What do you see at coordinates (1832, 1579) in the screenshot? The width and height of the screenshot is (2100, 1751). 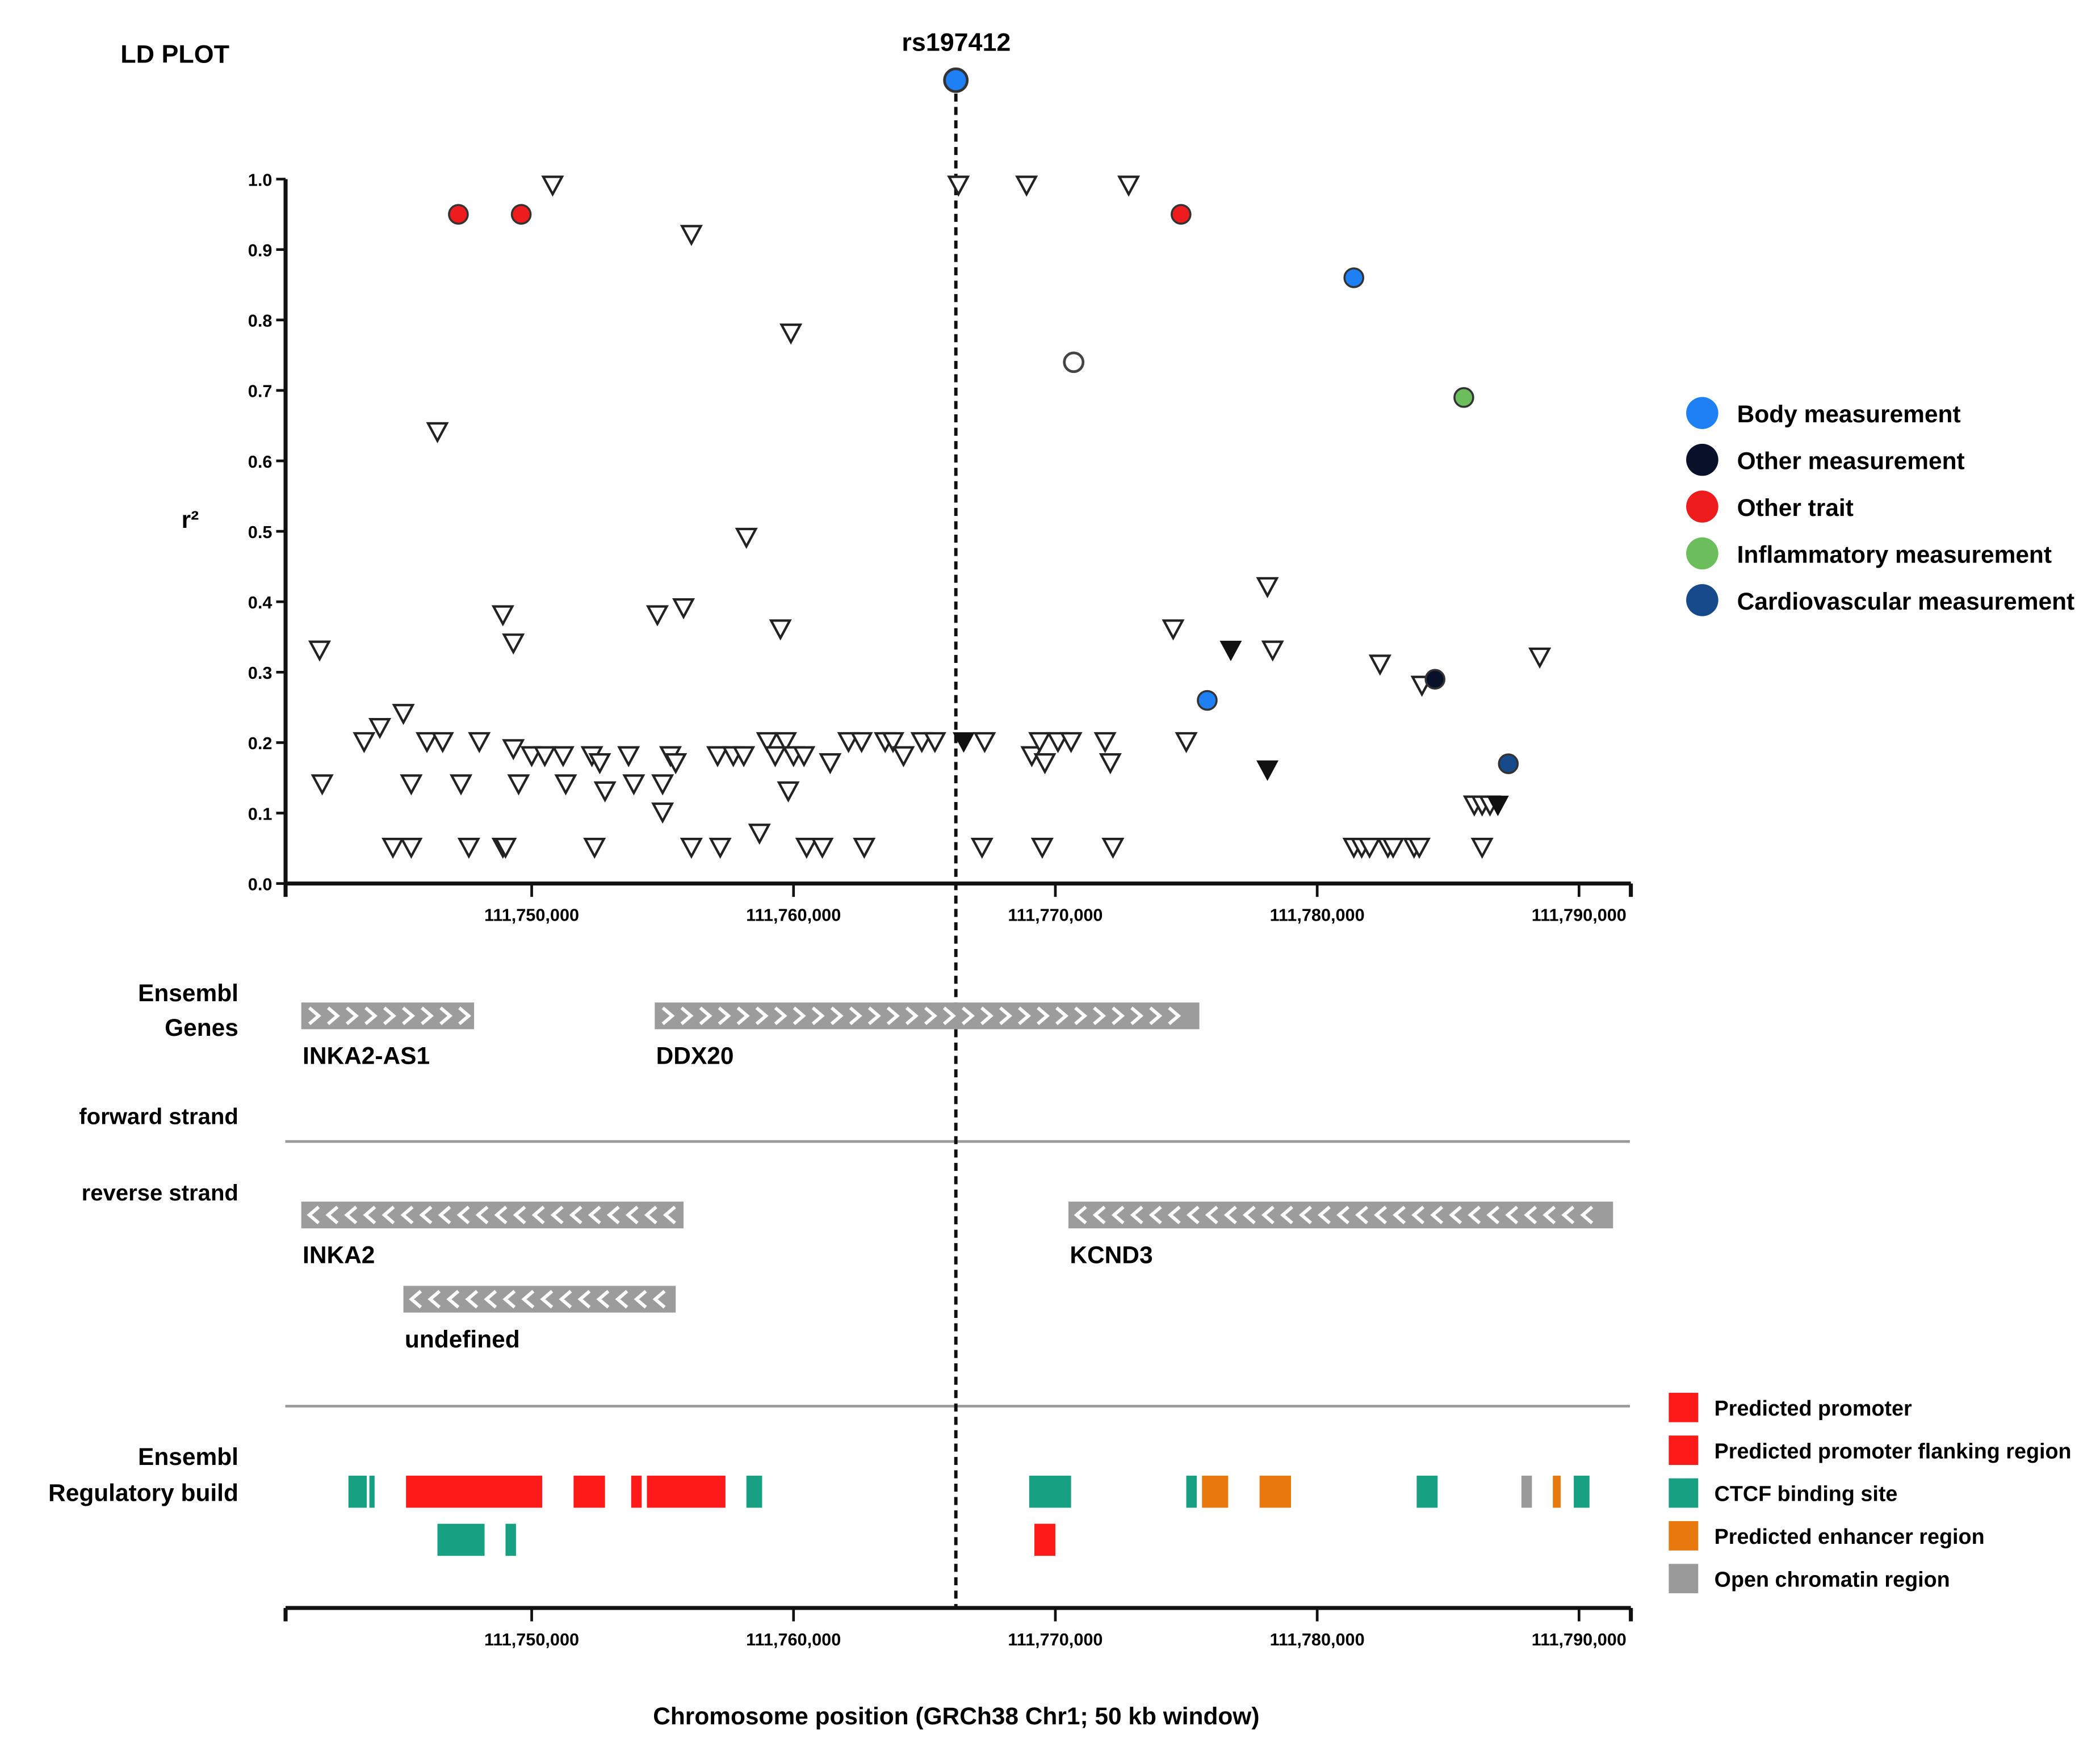 I see `regulatory-legend-label: Open chromatin region` at bounding box center [1832, 1579].